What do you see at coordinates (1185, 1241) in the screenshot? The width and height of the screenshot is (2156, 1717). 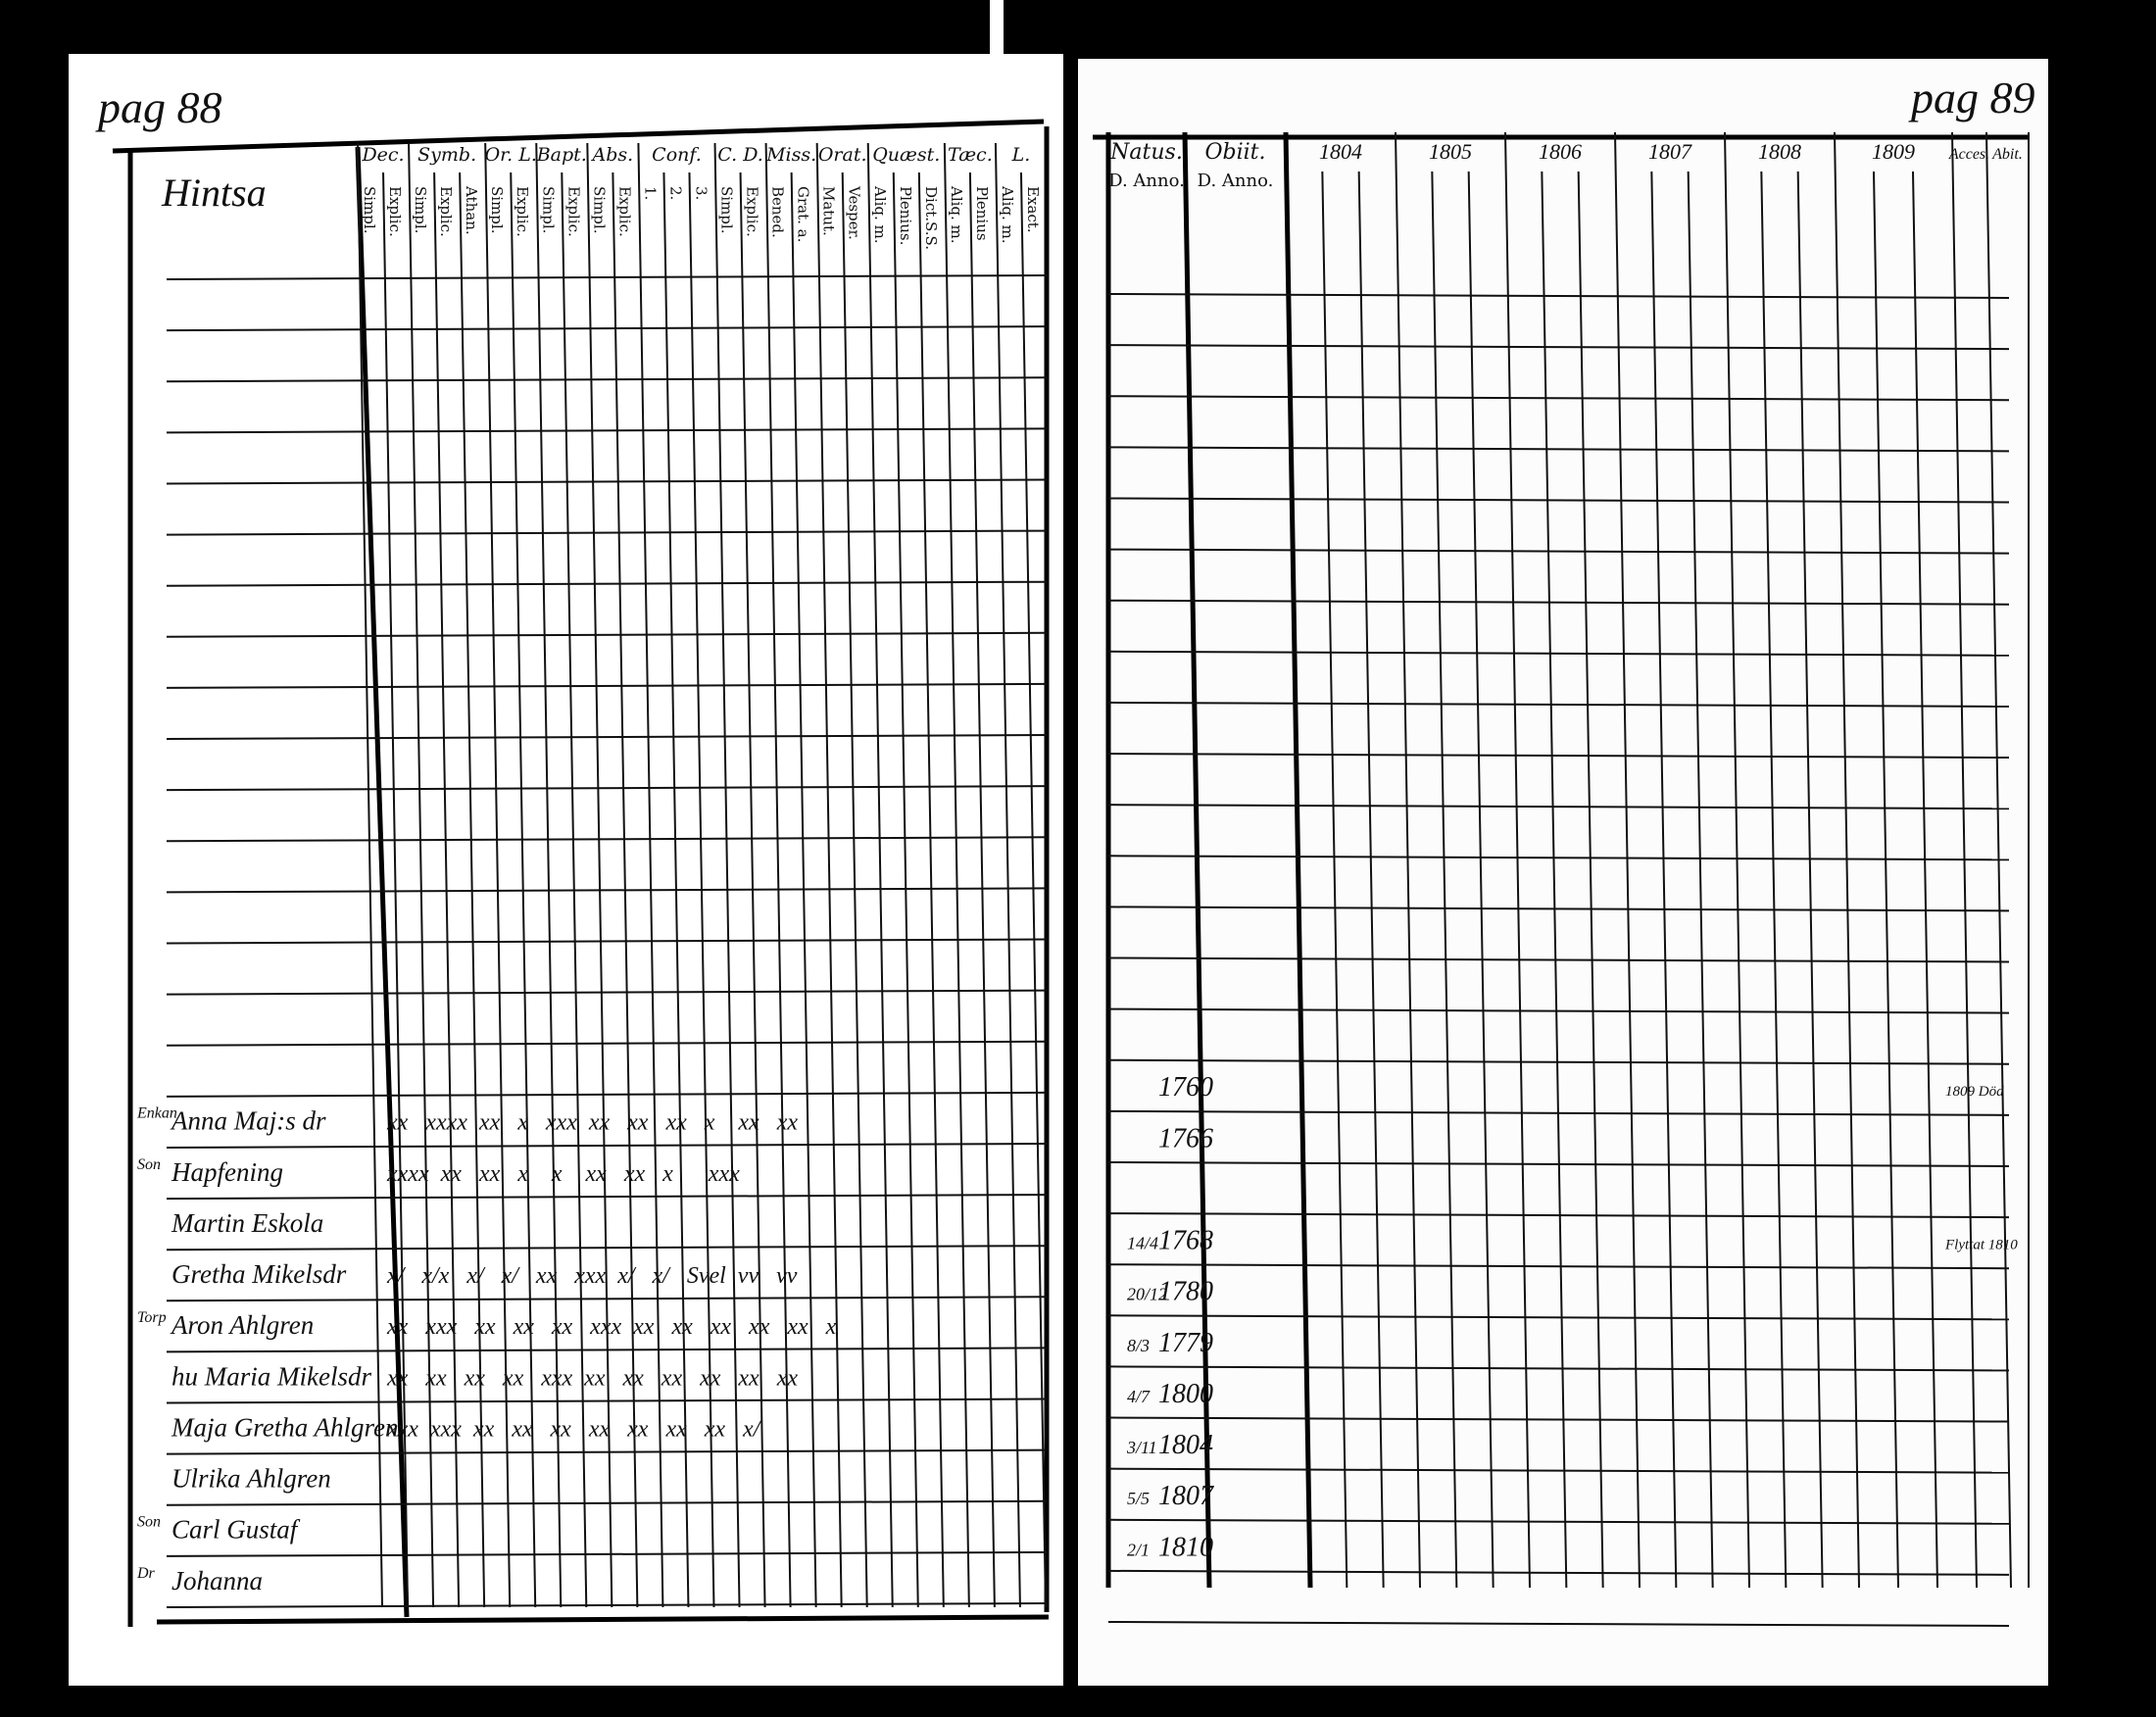 I see `birth-year: 1768` at bounding box center [1185, 1241].